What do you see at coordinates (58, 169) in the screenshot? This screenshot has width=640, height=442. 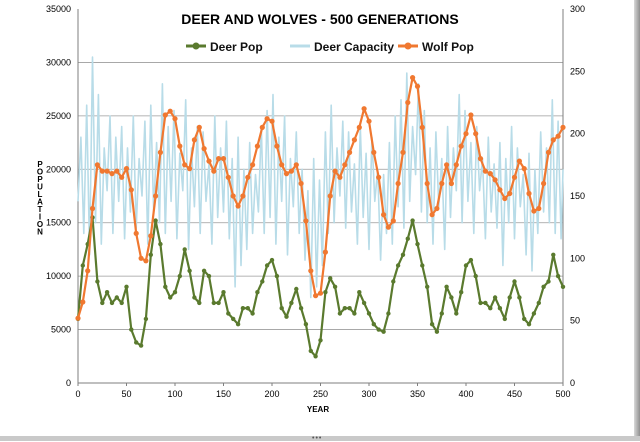 I see `y-left-tick-label: 20000` at bounding box center [58, 169].